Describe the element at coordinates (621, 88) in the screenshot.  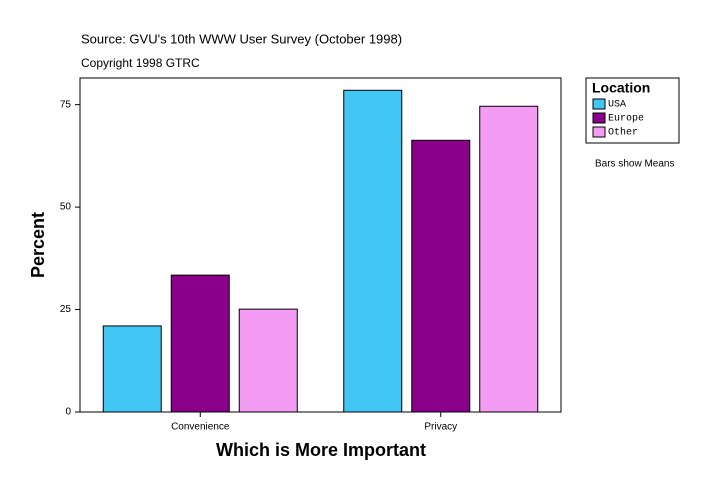
I see `legend-title: Location` at that location.